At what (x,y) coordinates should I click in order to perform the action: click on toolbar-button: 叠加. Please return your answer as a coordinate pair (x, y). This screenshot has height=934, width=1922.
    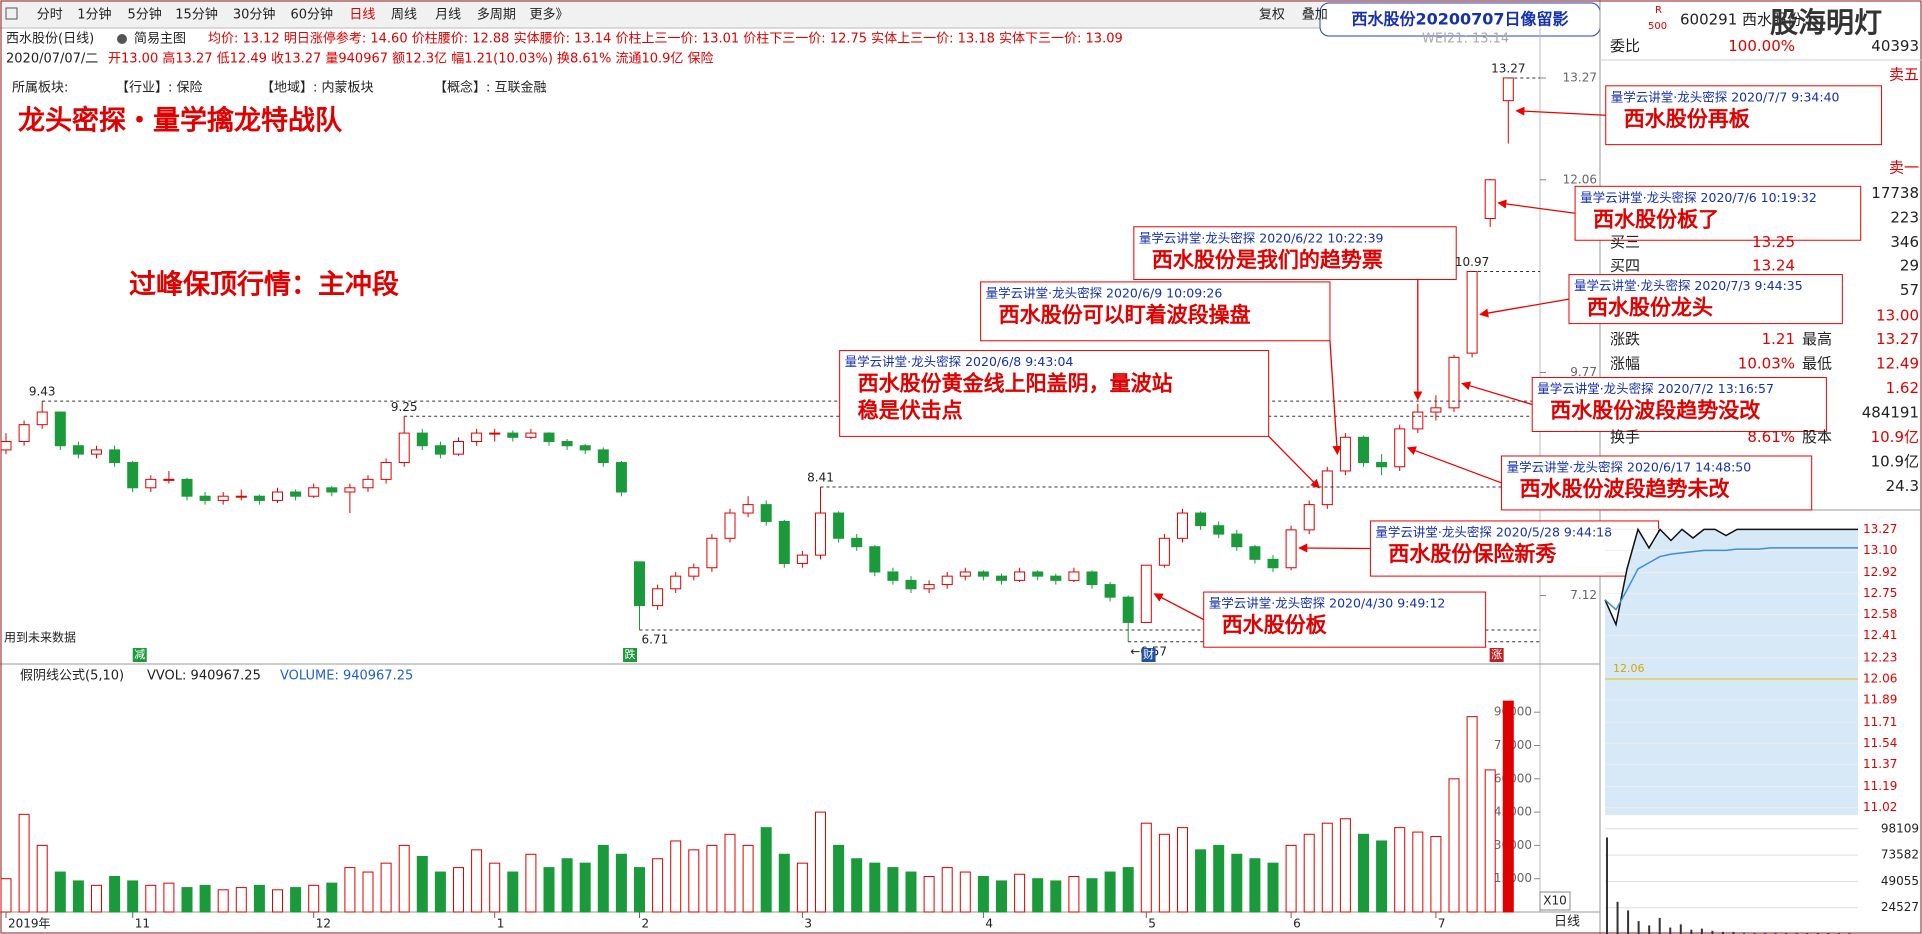
    Looking at the image, I should click on (1315, 15).